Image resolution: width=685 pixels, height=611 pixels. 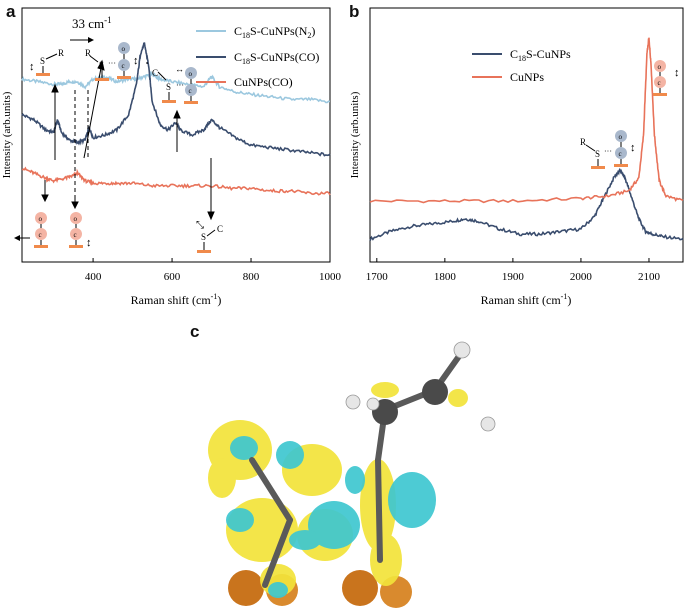 I want to click on legend-label-co: C18S-CuNPs(CO), so click(x=276, y=58).